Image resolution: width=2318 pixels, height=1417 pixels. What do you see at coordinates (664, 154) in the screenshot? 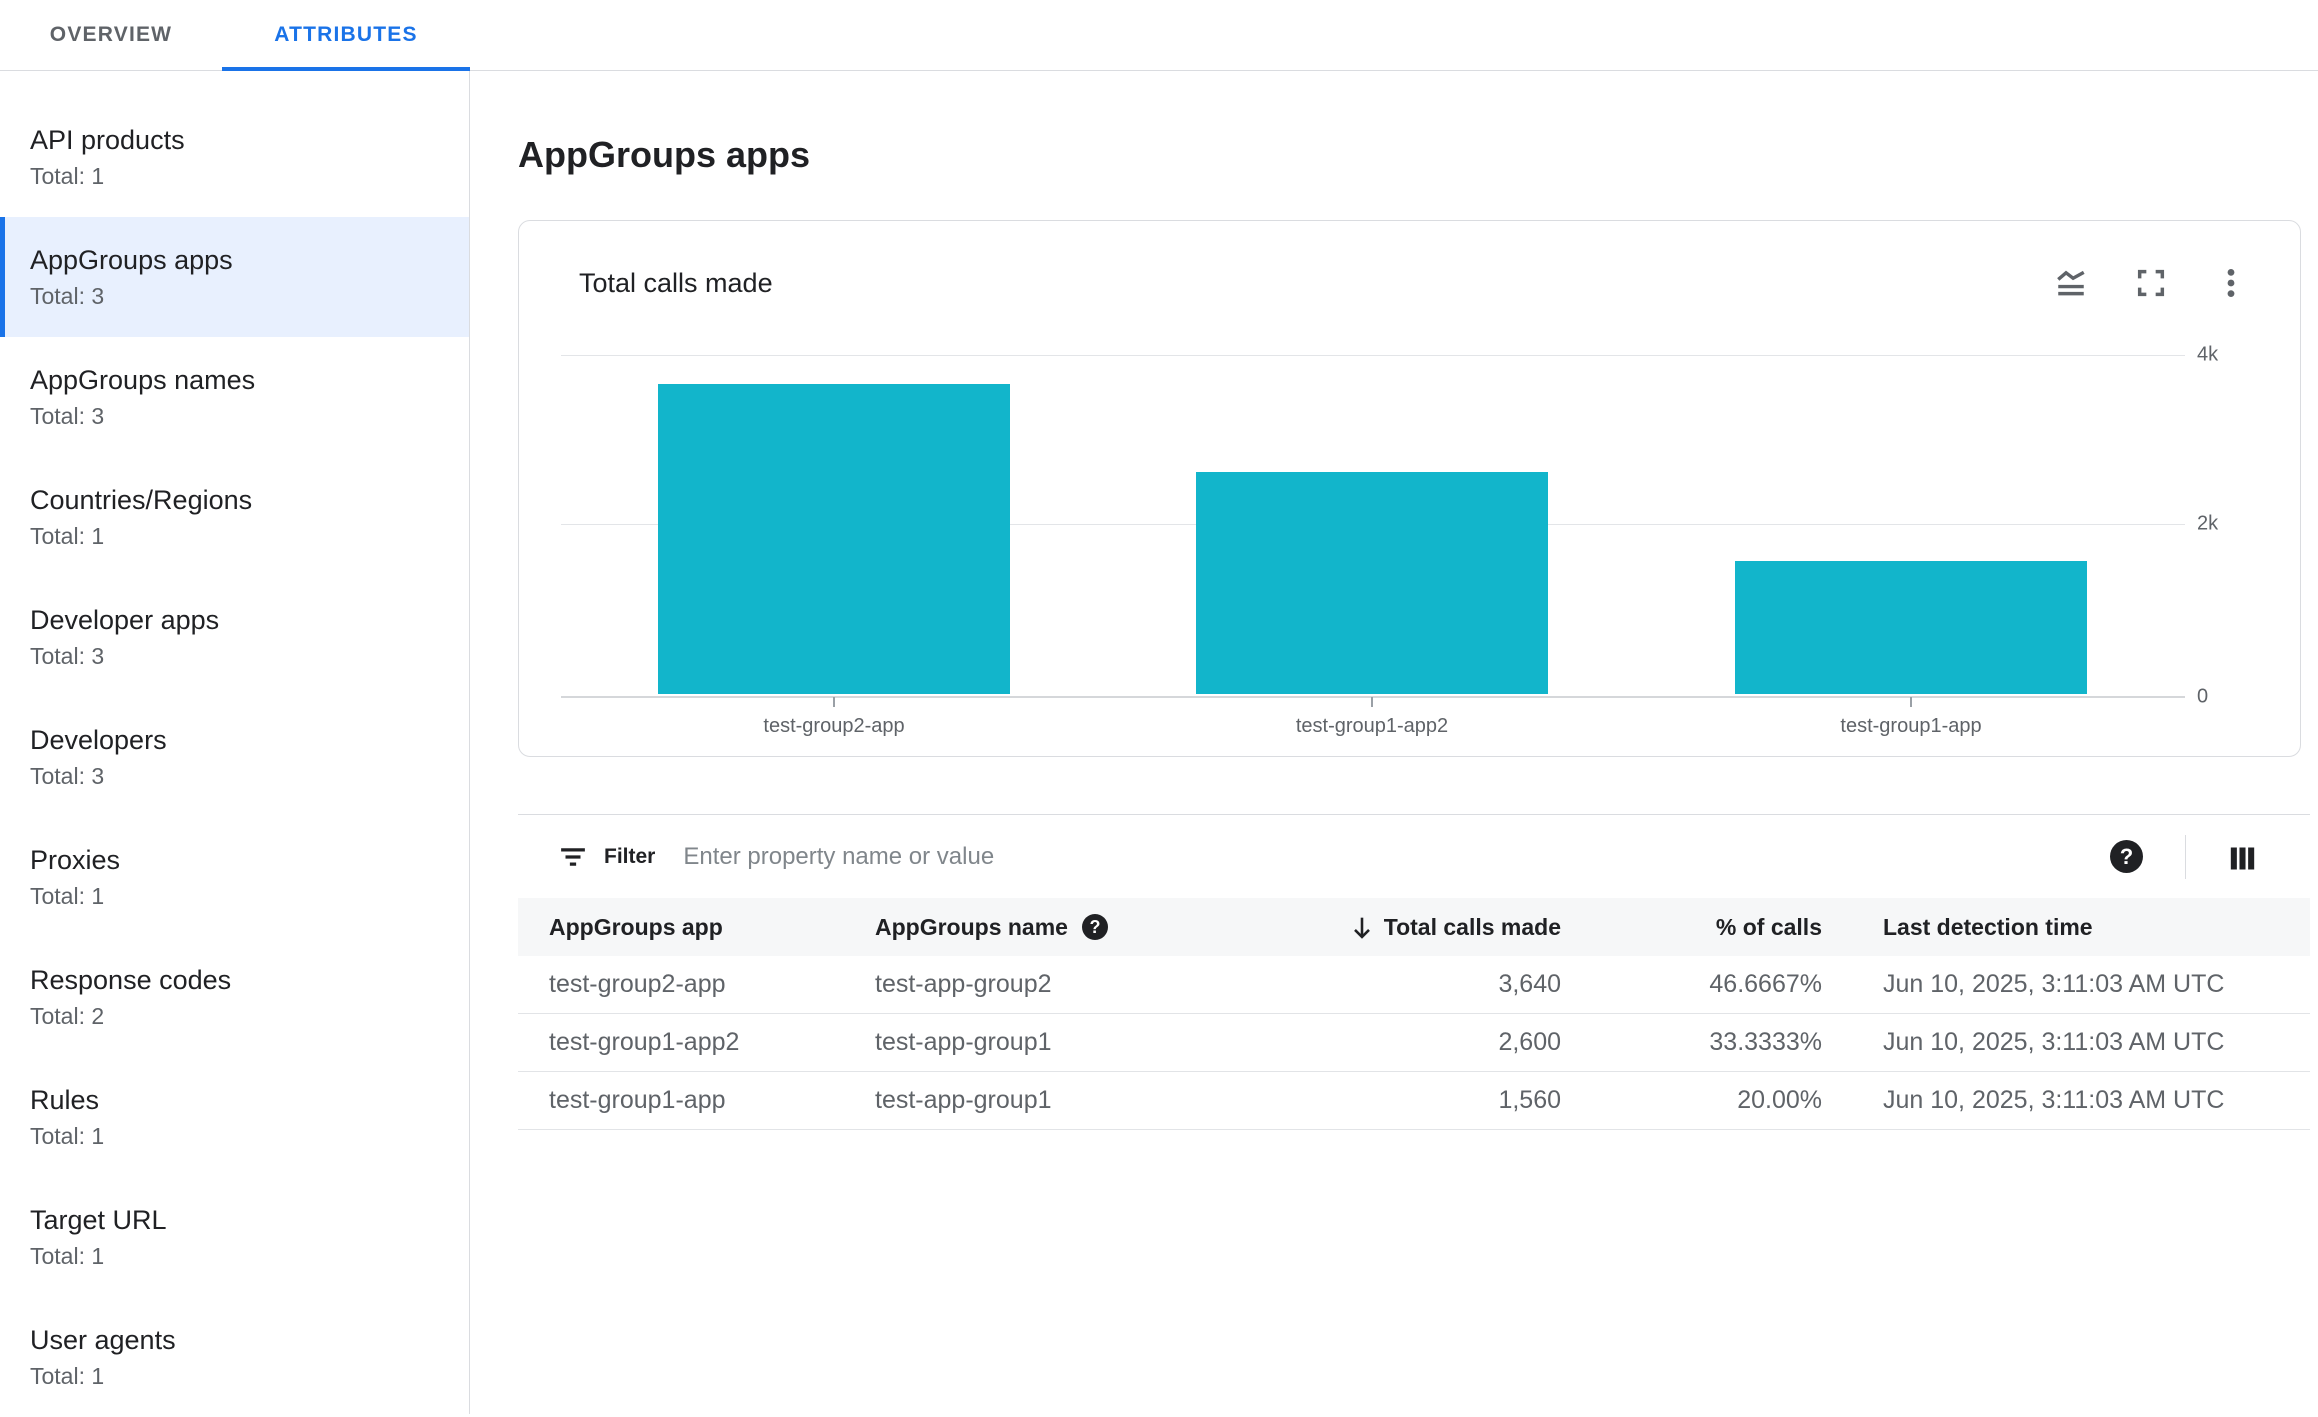
I see `page-title: AppGroups apps` at bounding box center [664, 154].